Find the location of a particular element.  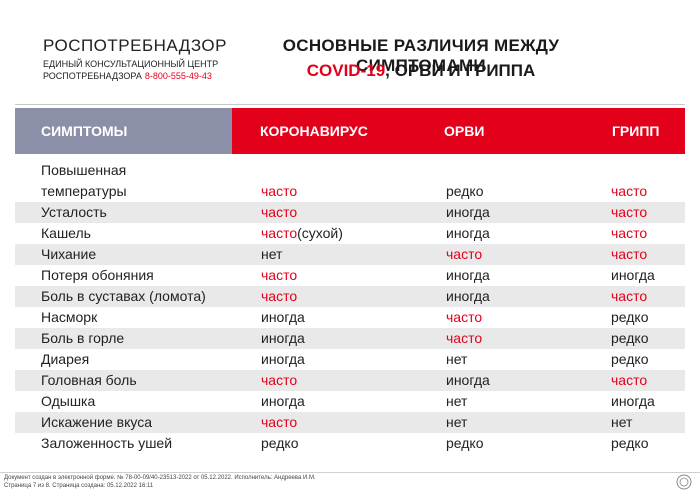

consult-center-line2: РОСПОТРЕБНАДЗОРА 8-800-555-49-43 is located at coordinates (127, 76).